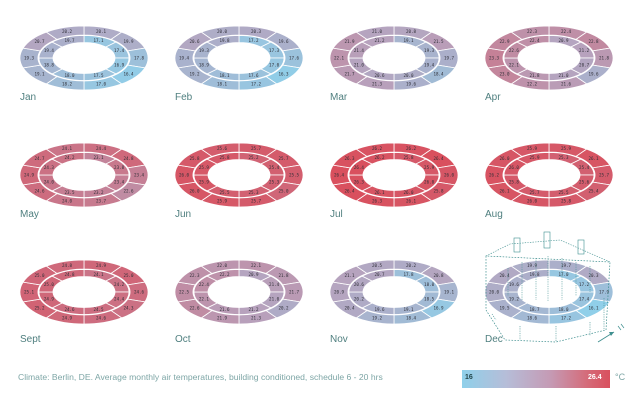  I want to click on inner-cell-value-6: 25.9, so click(204, 167).